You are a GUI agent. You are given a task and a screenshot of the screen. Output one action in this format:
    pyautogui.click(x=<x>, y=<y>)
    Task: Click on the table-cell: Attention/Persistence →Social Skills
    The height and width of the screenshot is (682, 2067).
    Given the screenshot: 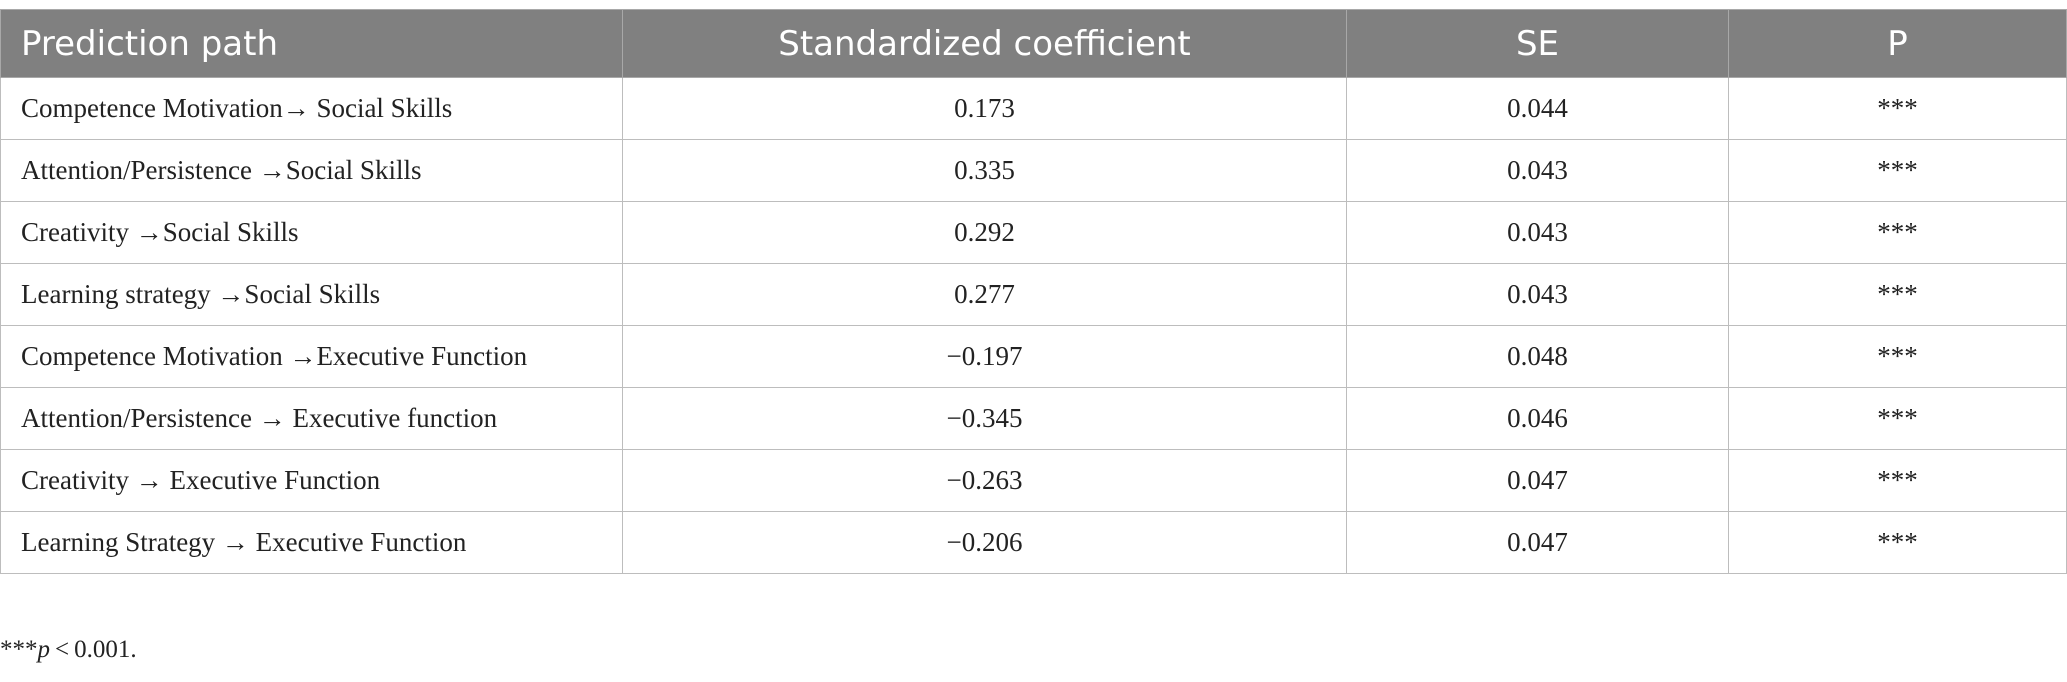 What is the action you would take?
    pyautogui.click(x=311, y=170)
    